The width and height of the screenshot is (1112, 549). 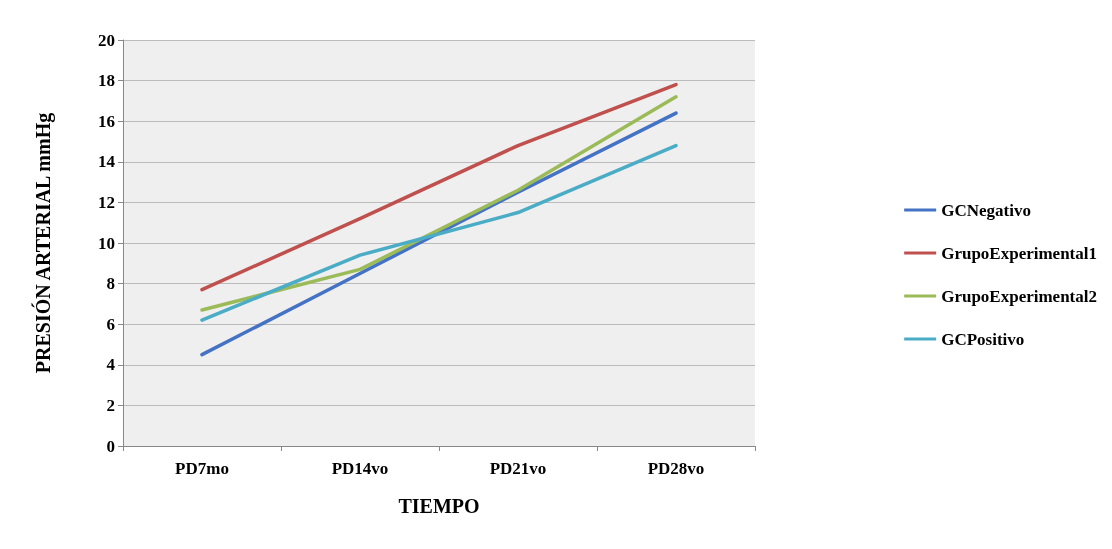 I want to click on y-tick-label: 2, so click(x=110, y=405).